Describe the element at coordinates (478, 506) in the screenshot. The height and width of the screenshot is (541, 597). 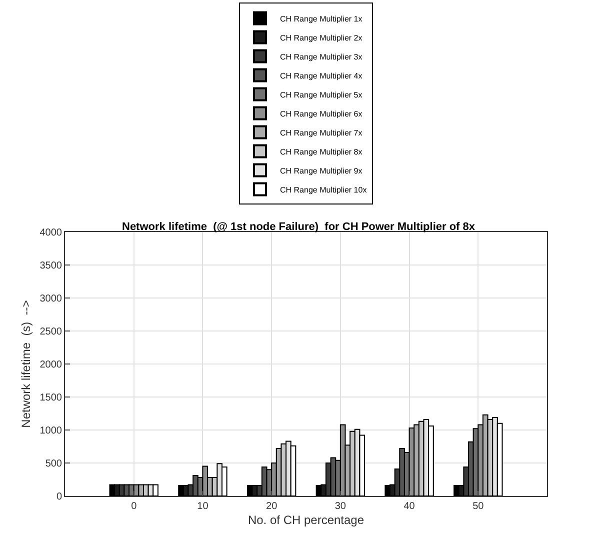
I see `x-tick-label: 50` at that location.